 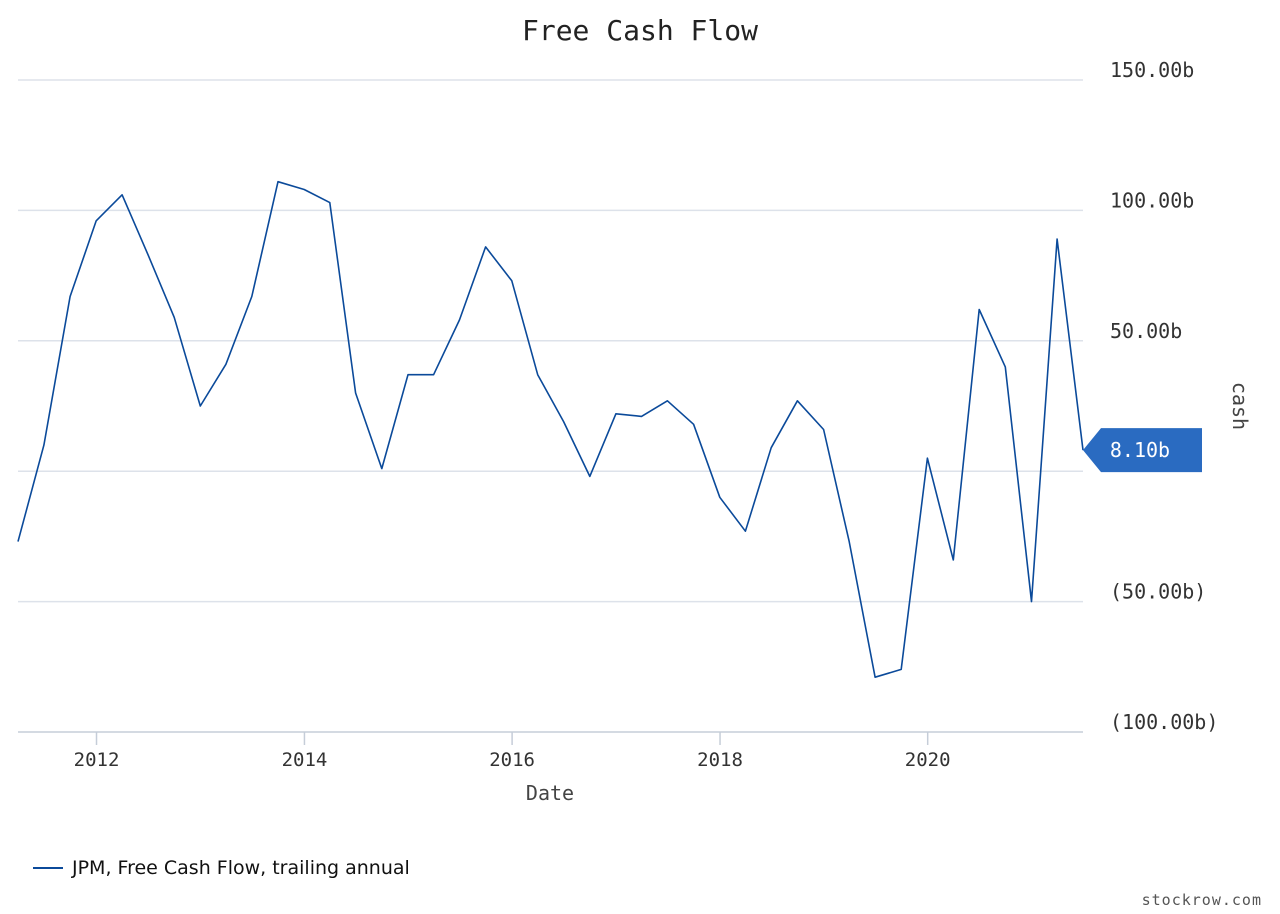 I want to click on x-axis-label: Date, so click(x=550, y=793).